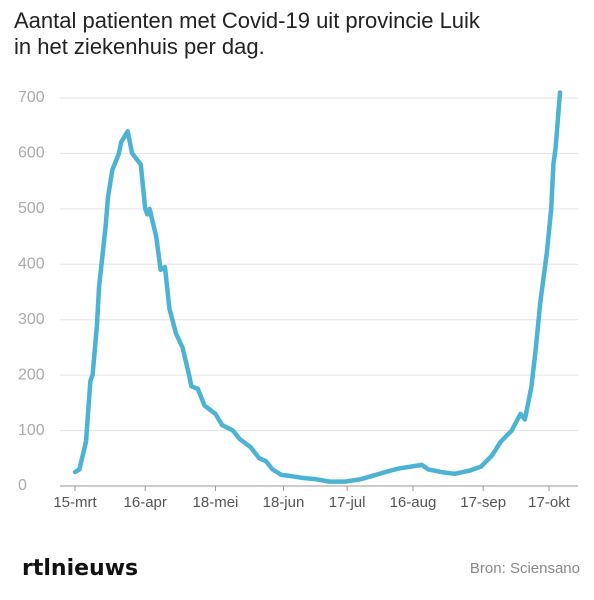 The height and width of the screenshot is (600, 594). What do you see at coordinates (525, 568) in the screenshot?
I see `source: Bron: Sciensano` at bounding box center [525, 568].